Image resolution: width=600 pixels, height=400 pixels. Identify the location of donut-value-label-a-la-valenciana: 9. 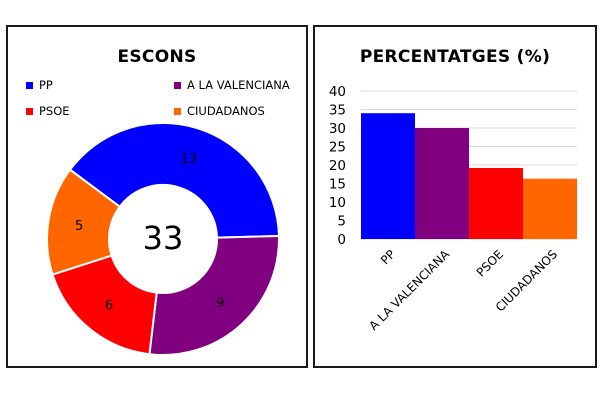
(220, 303).